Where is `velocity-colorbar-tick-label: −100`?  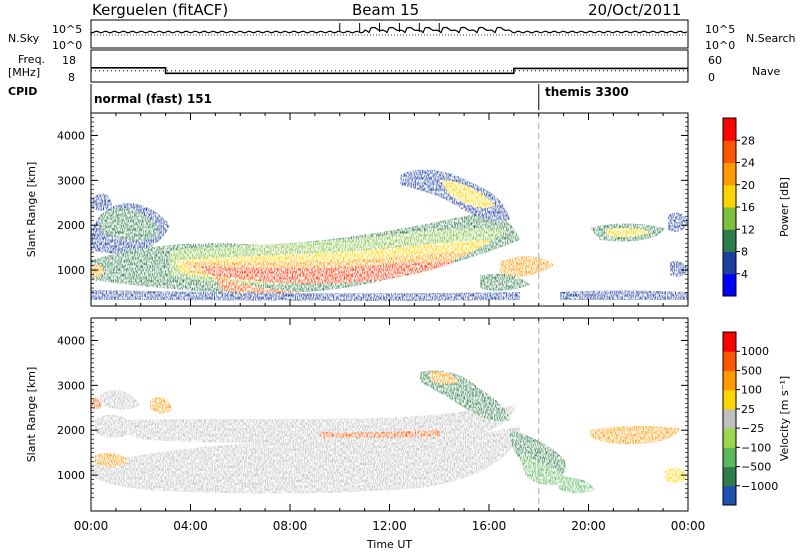
velocity-colorbar-tick-label: −100 is located at coordinates (756, 447).